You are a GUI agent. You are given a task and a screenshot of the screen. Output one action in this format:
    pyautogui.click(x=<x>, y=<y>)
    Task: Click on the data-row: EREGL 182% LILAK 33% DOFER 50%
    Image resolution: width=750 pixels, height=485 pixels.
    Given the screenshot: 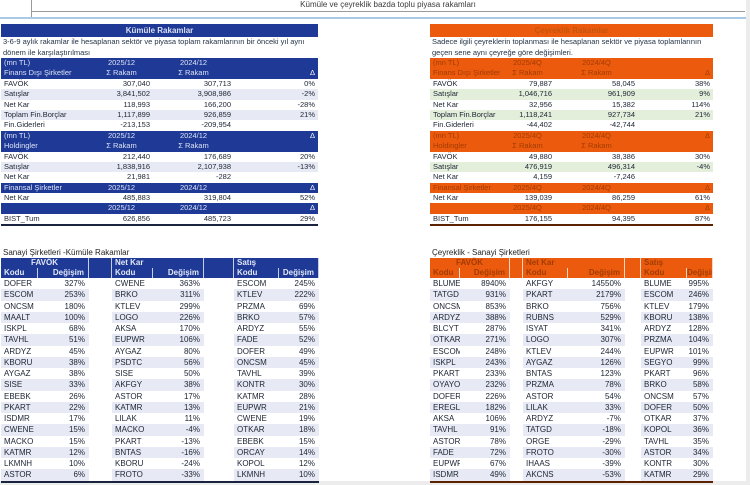 What is the action you would take?
    pyautogui.click(x=571, y=407)
    